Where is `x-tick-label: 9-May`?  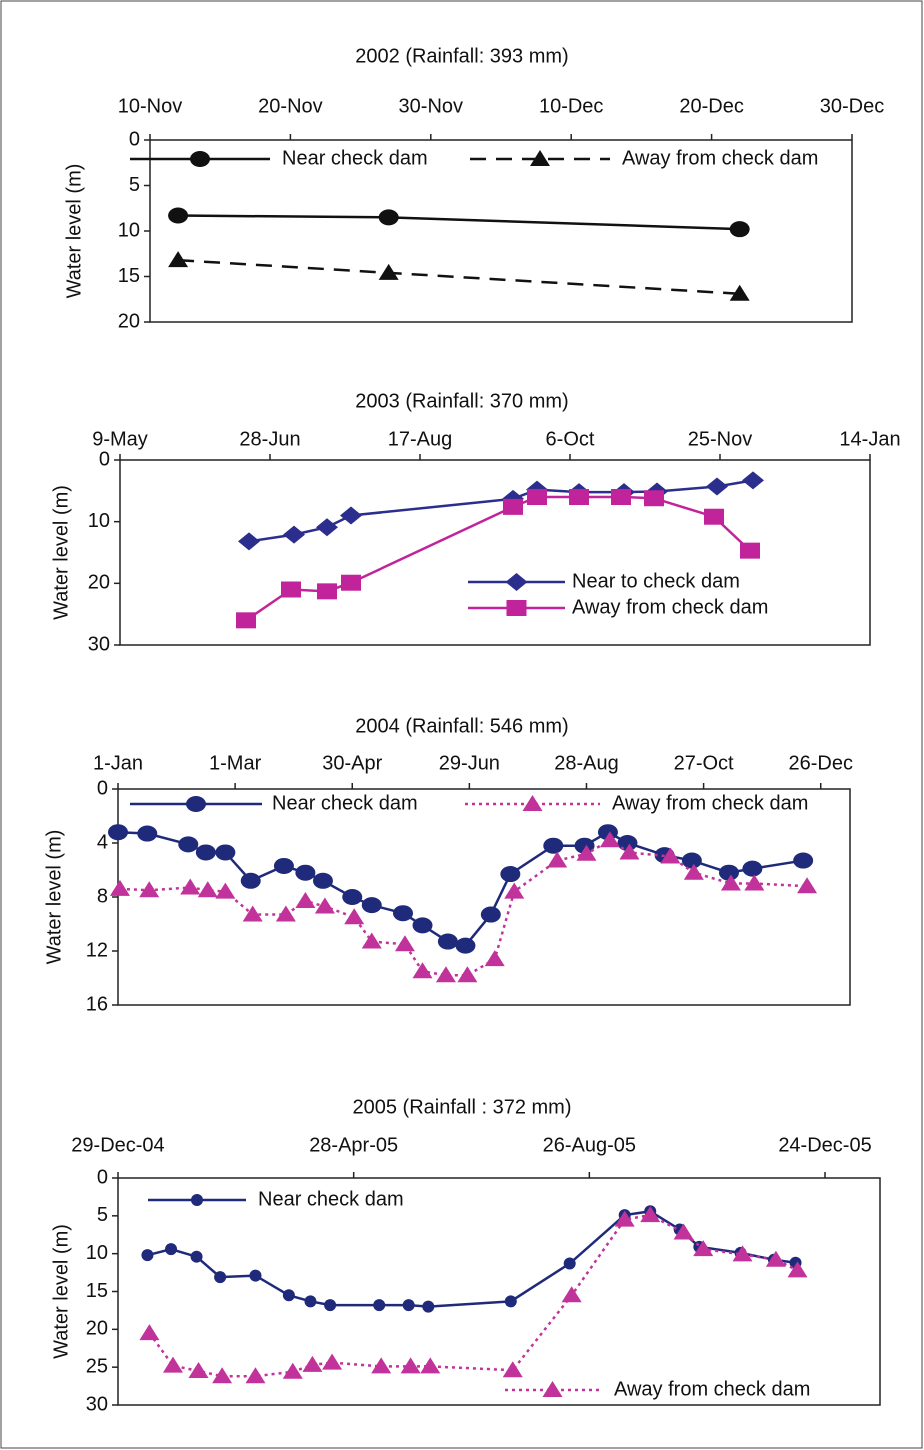
x-tick-label: 9-May is located at coordinates (120, 439).